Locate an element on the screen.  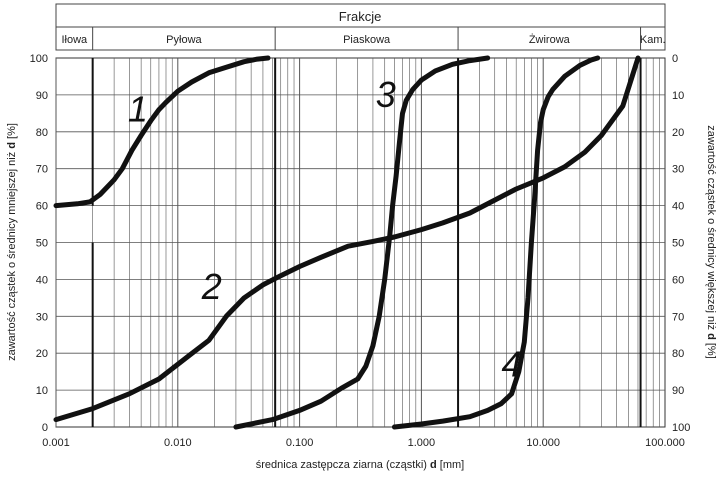
left-y-tick-label: 90 is located at coordinates (42, 96).